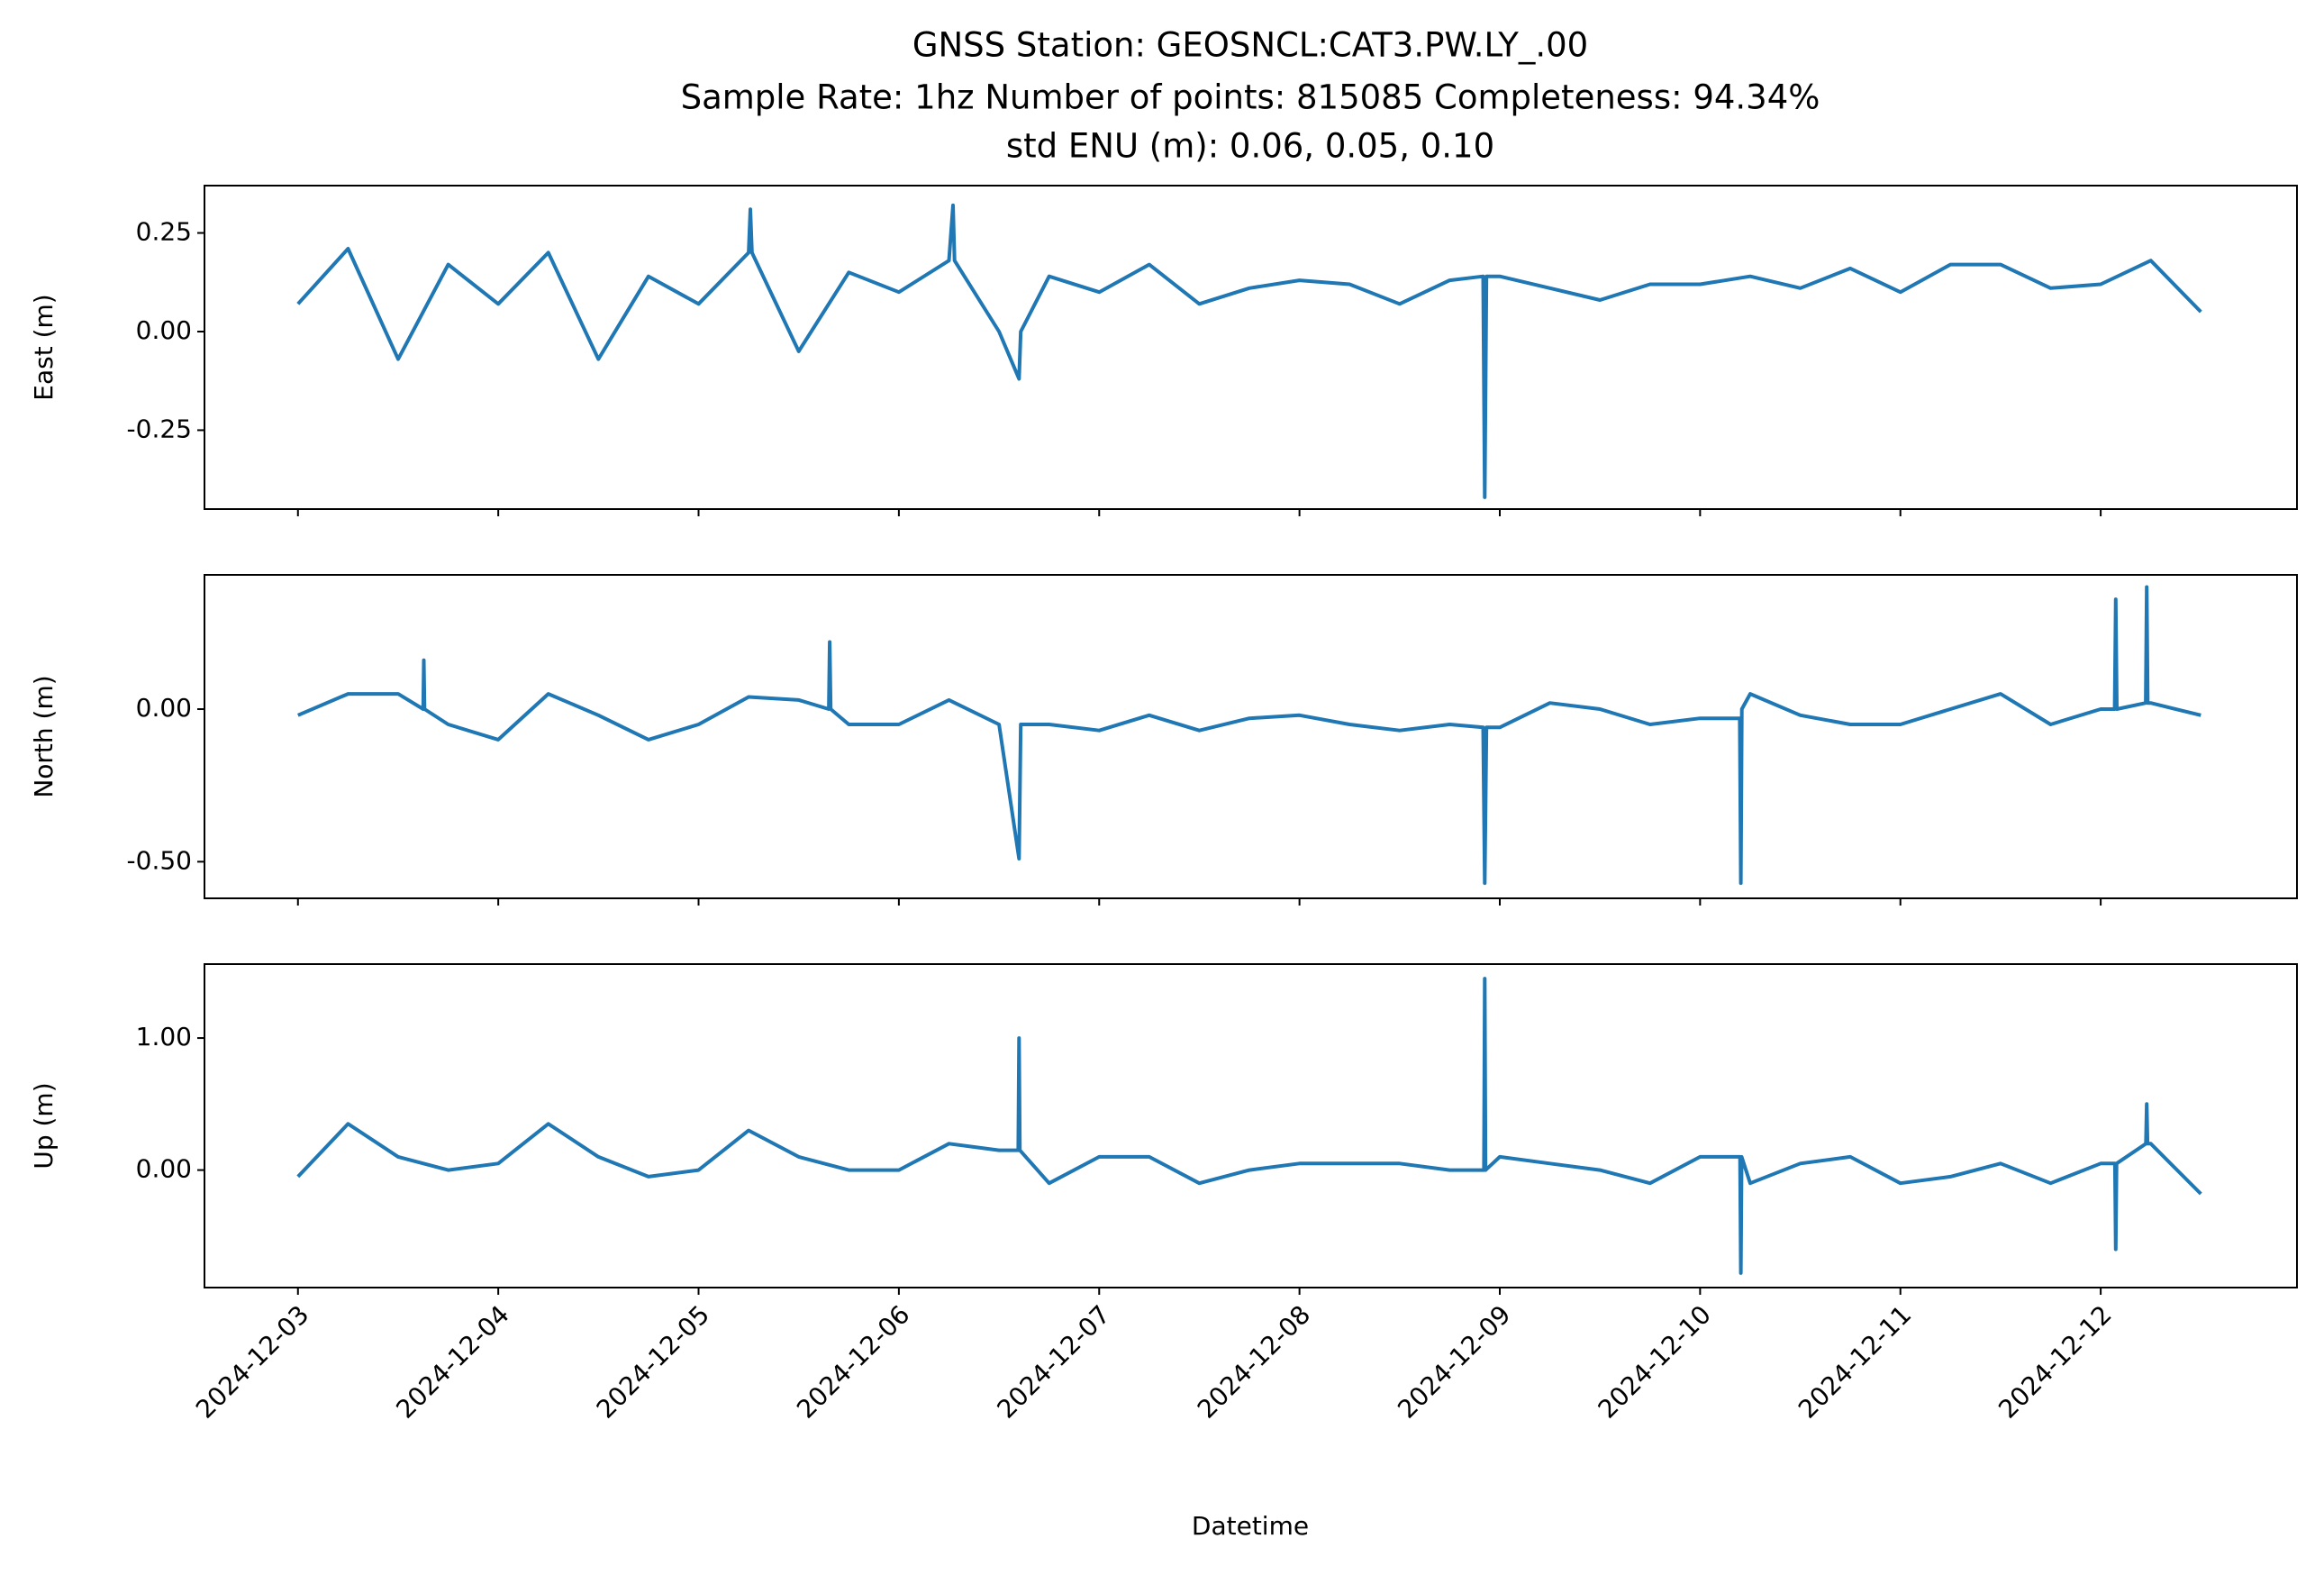  Describe the element at coordinates (1250, 45) in the screenshot. I see `title-line: GNSS Station: GEOSNCL:CAT3.PW.LY_.00` at that location.